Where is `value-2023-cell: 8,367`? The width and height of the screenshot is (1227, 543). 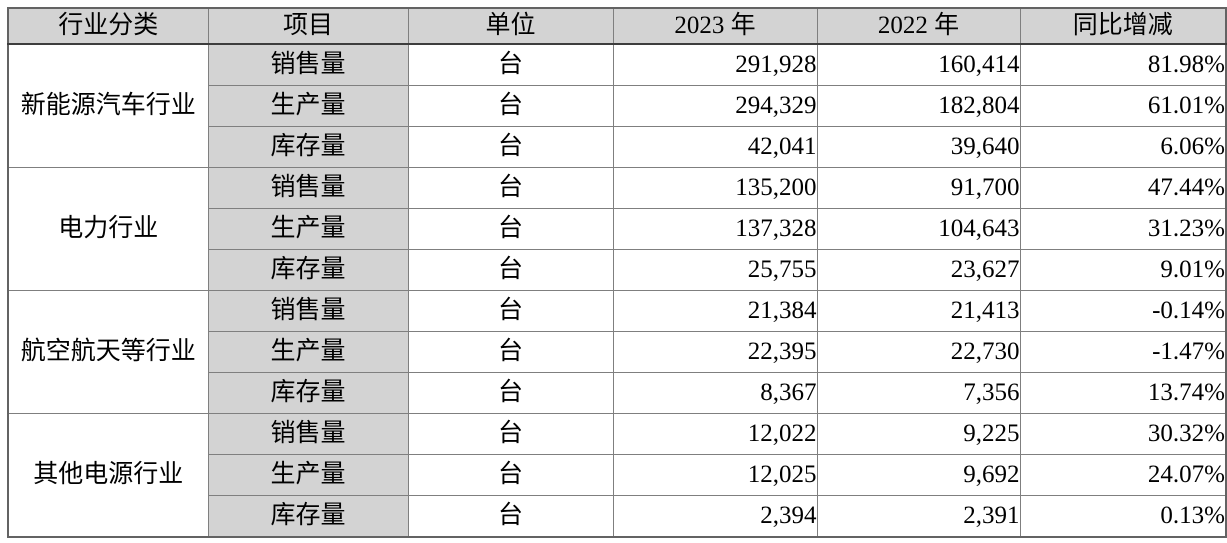 value-2023-cell: 8,367 is located at coordinates (715, 393).